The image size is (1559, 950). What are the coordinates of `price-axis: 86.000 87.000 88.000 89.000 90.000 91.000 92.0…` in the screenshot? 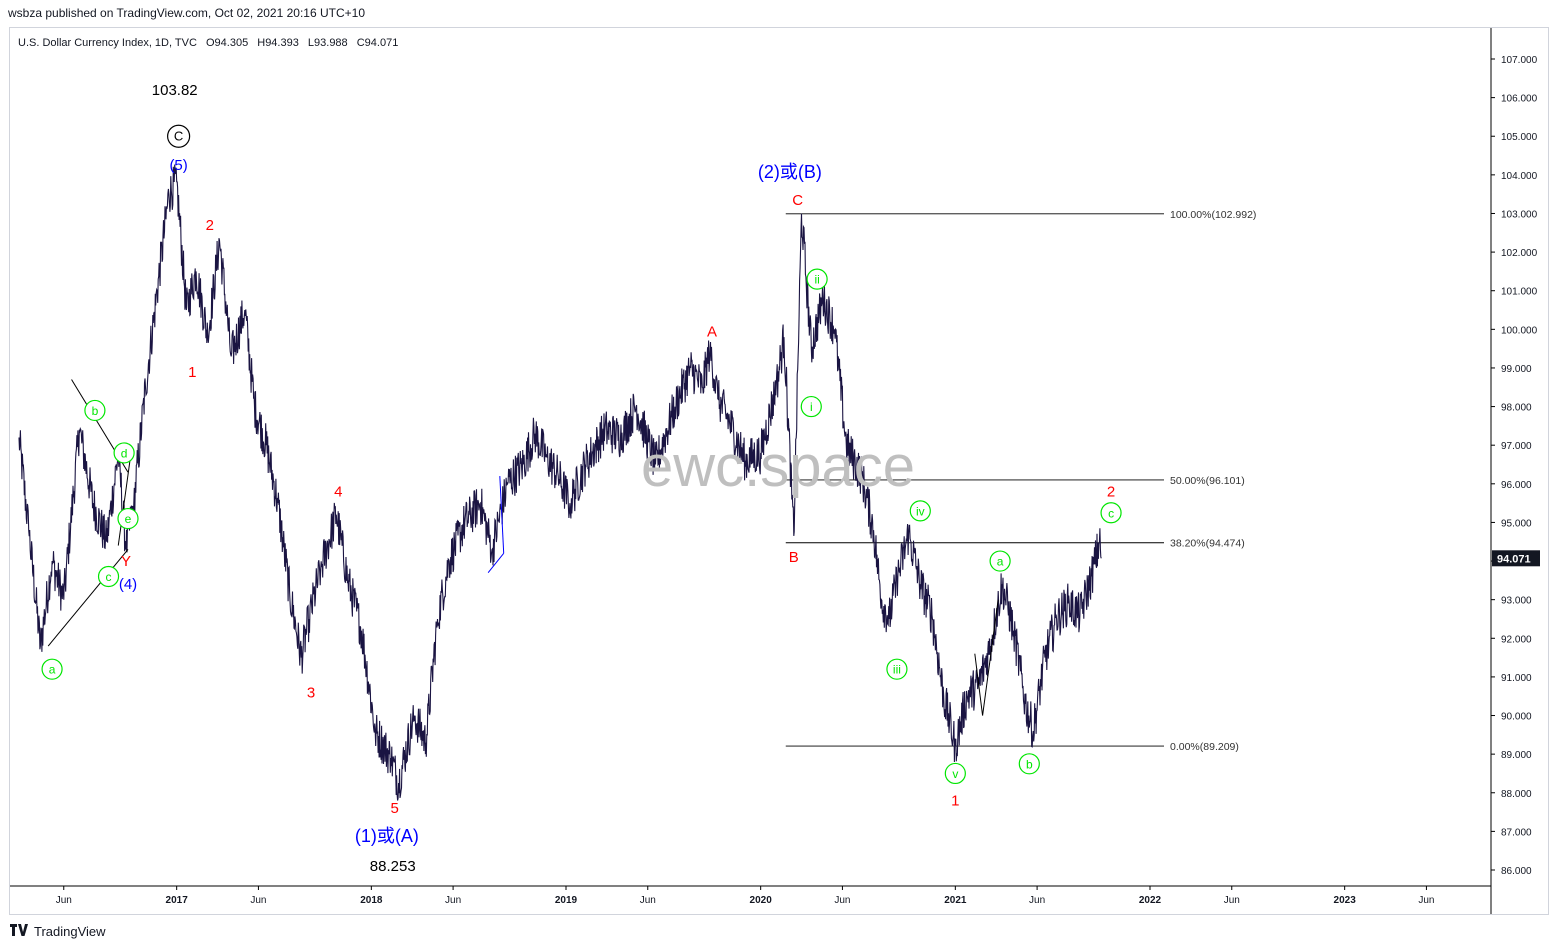 It's located at (1514, 466).